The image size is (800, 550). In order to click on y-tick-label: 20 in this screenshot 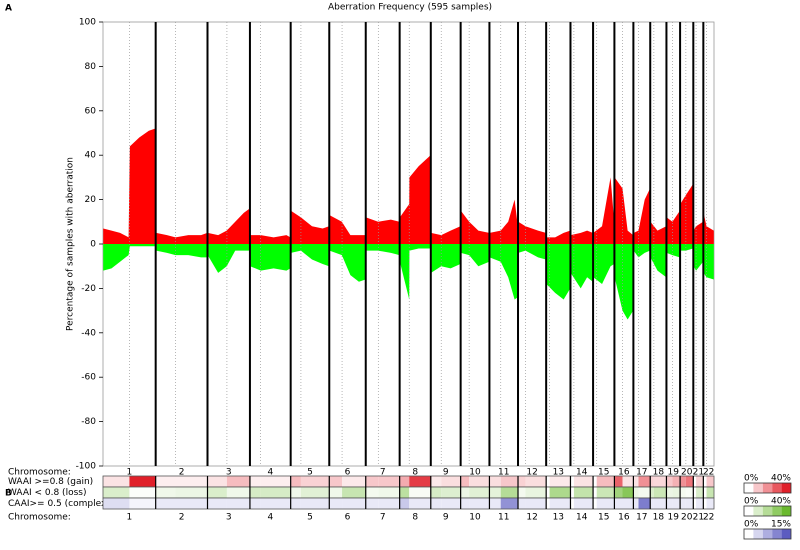, I will do `click(91, 200)`.